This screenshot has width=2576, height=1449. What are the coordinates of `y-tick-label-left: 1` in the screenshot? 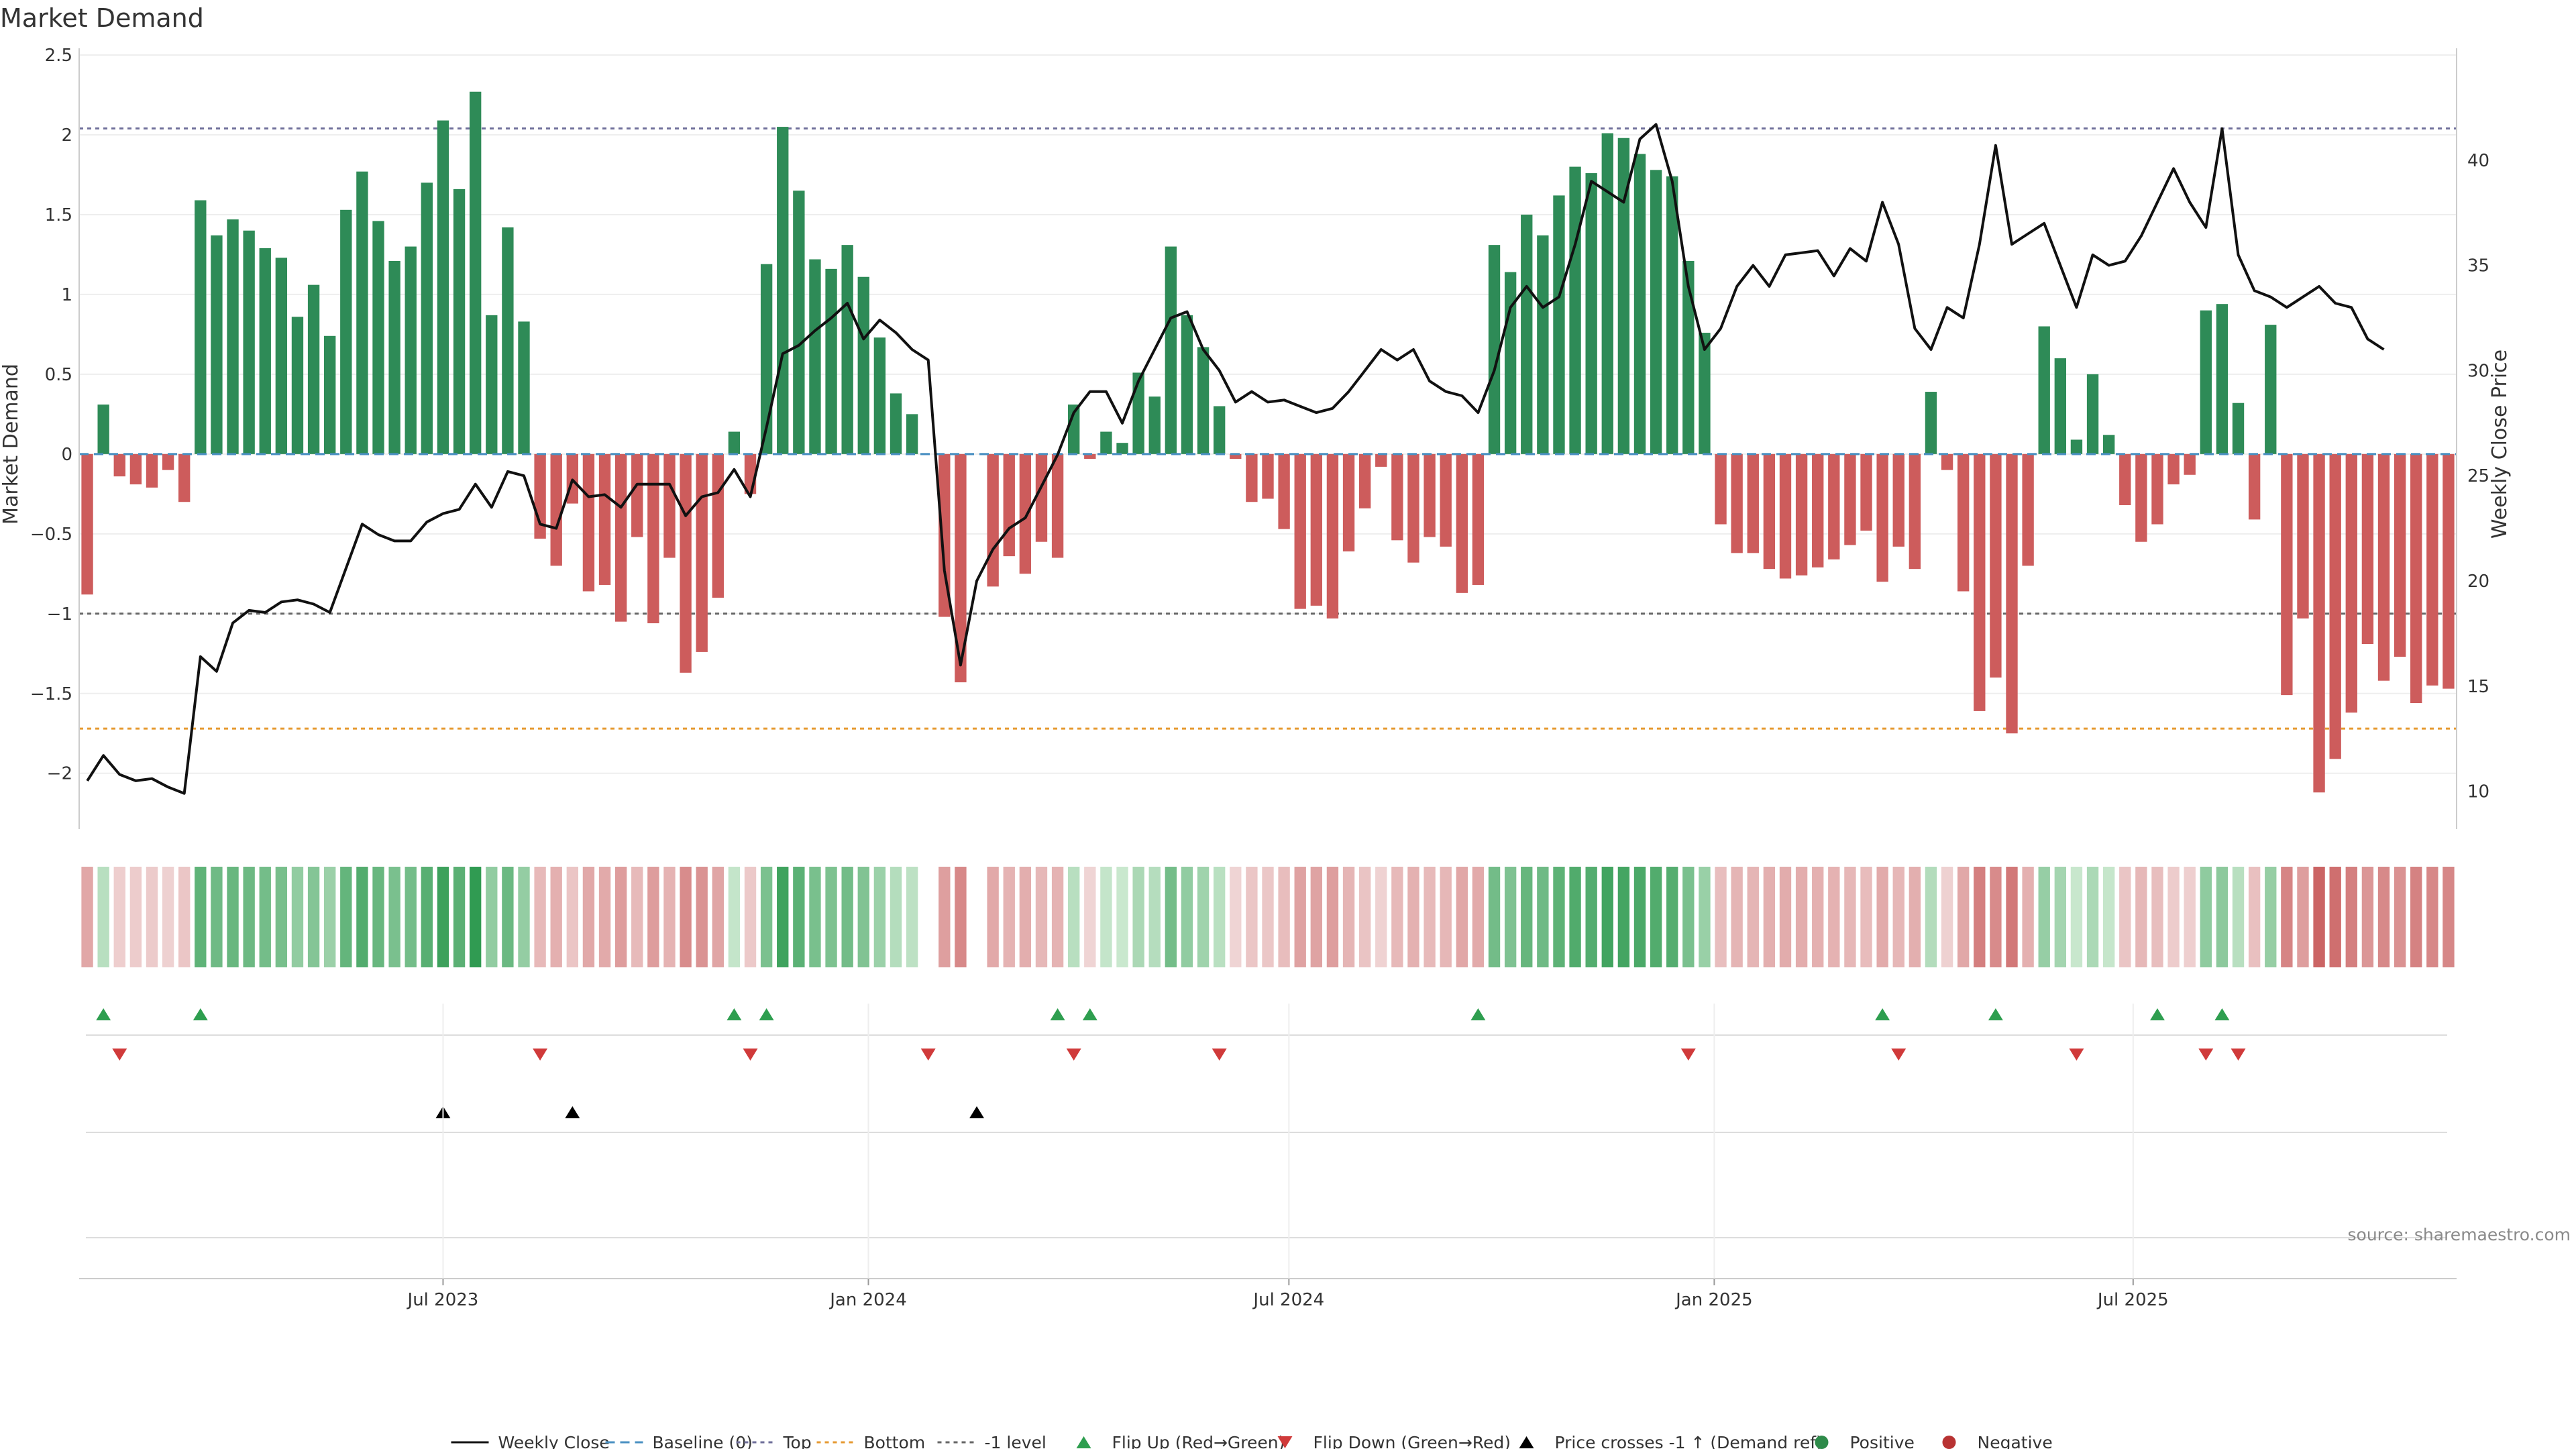 It's located at (66, 295).